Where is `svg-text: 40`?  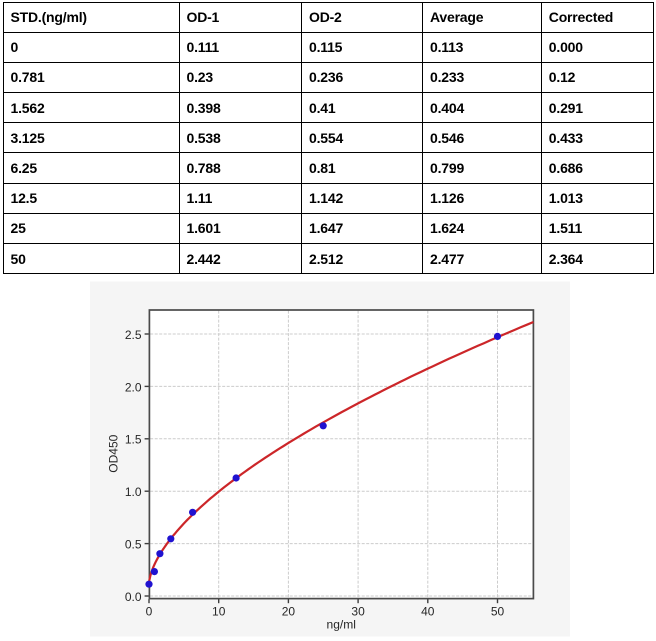 svg-text: 40 is located at coordinates (428, 611).